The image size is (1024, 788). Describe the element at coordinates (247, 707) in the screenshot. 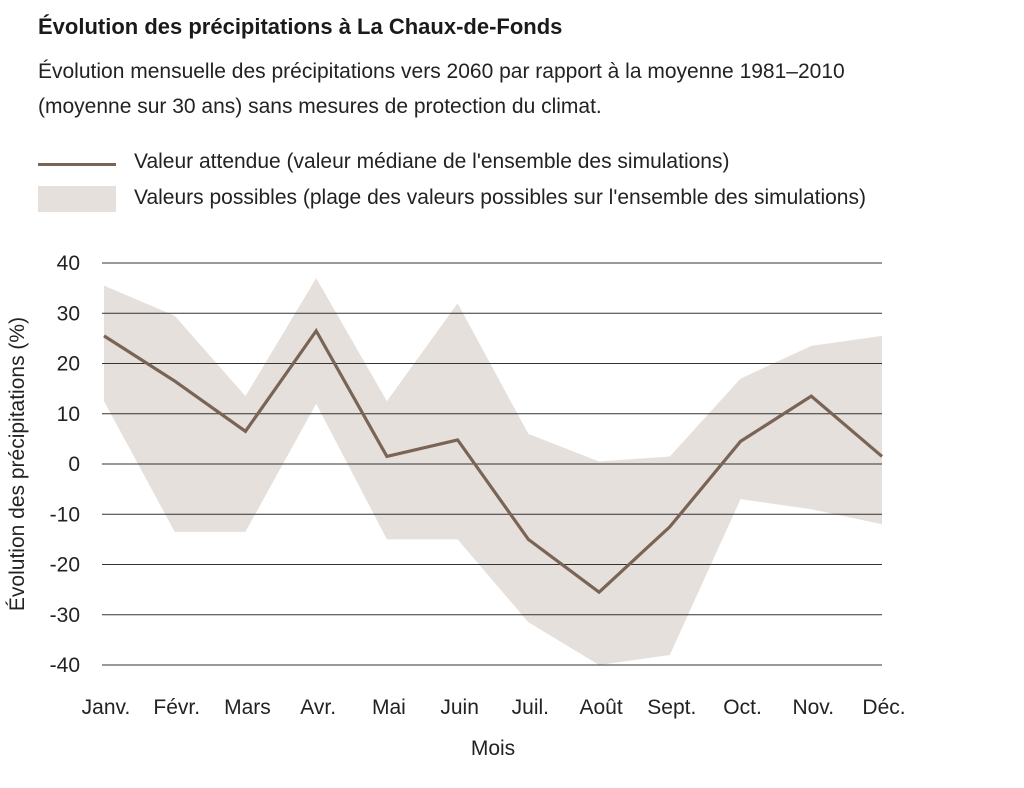

I see `x-tick-label: Mars` at that location.